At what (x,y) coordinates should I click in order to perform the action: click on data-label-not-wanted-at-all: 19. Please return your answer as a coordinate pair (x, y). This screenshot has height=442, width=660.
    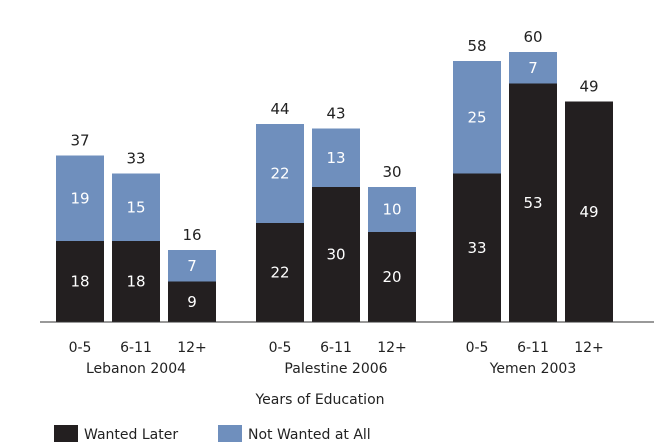
    Looking at the image, I should click on (79, 198).